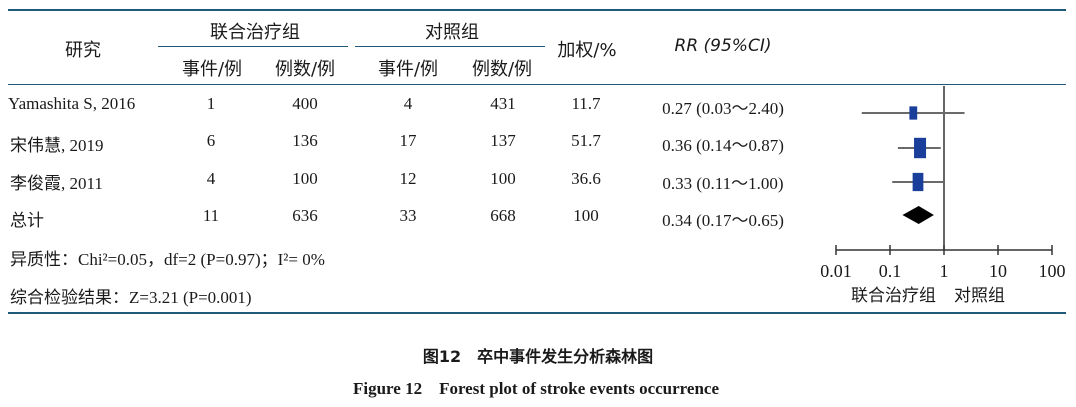 The height and width of the screenshot is (407, 1076). What do you see at coordinates (211, 178) in the screenshot?
I see `row-3-t-events: 4` at bounding box center [211, 178].